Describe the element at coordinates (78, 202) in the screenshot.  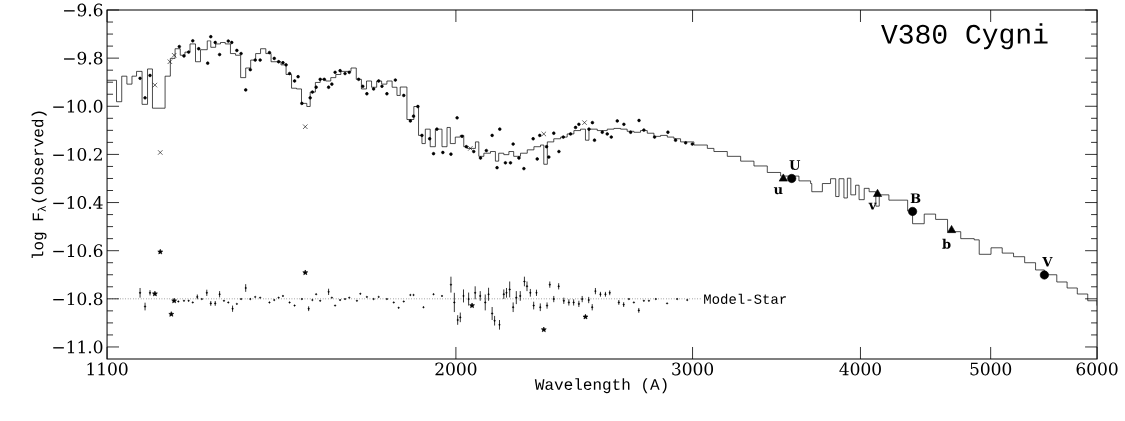
I see `y-tick-label: −10.4` at that location.